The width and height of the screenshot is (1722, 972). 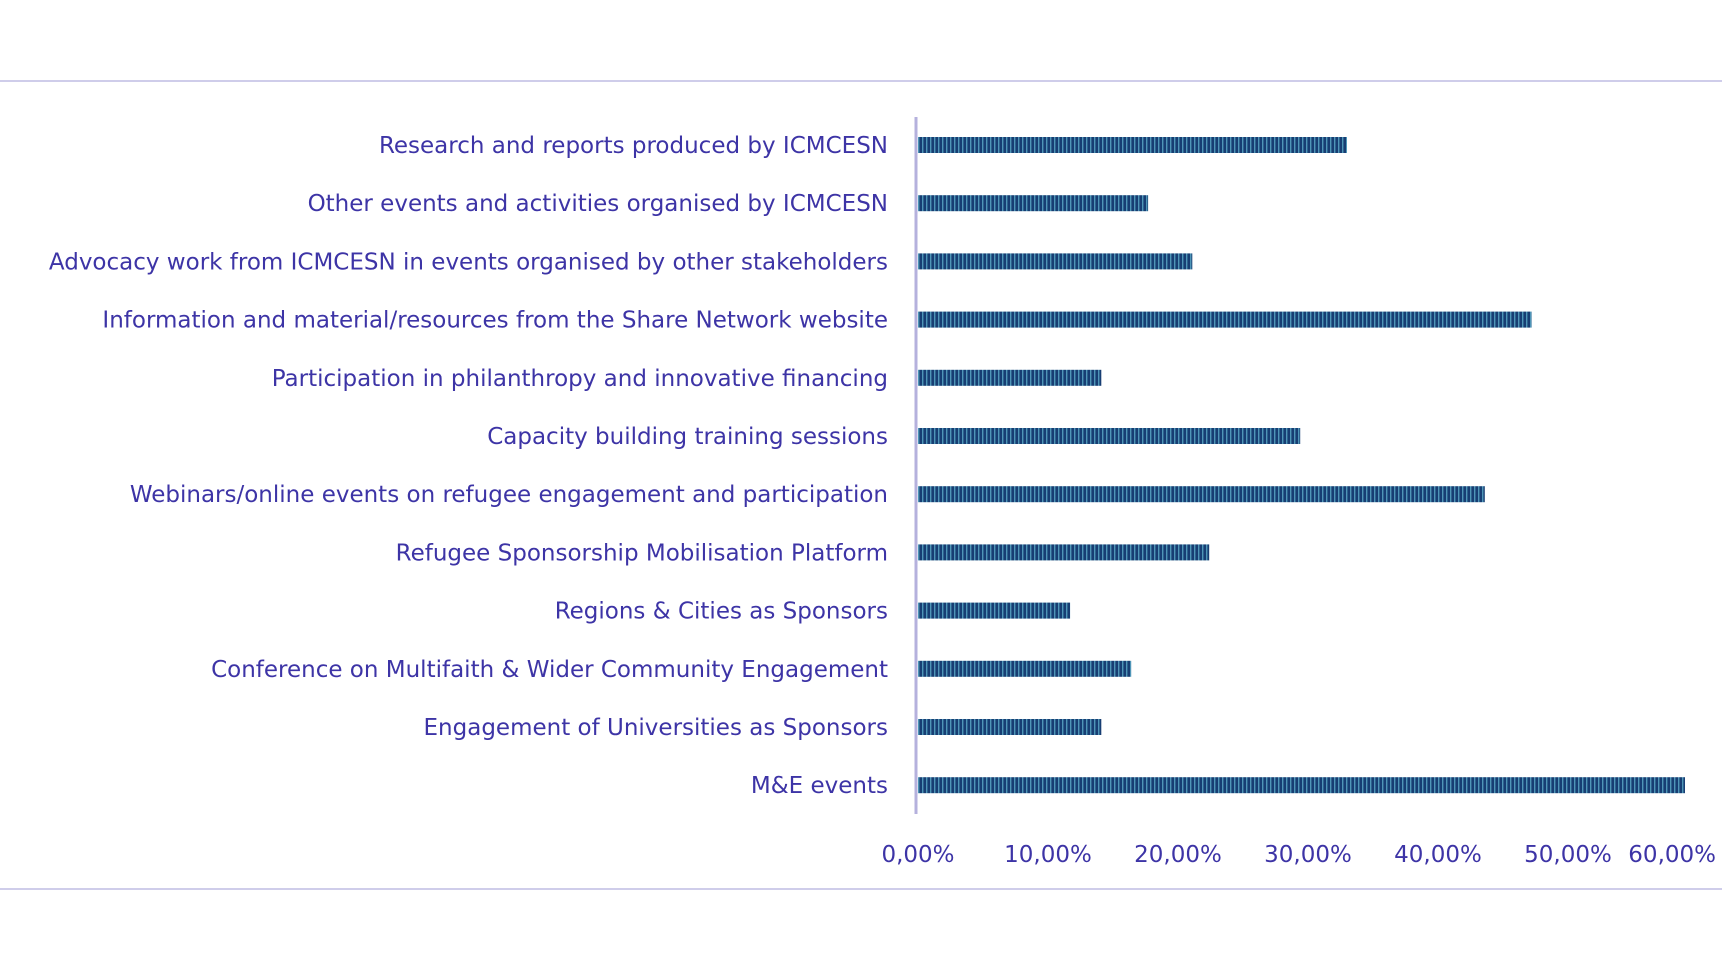 I want to click on x-tick-label: 20,00%, so click(x=1178, y=855).